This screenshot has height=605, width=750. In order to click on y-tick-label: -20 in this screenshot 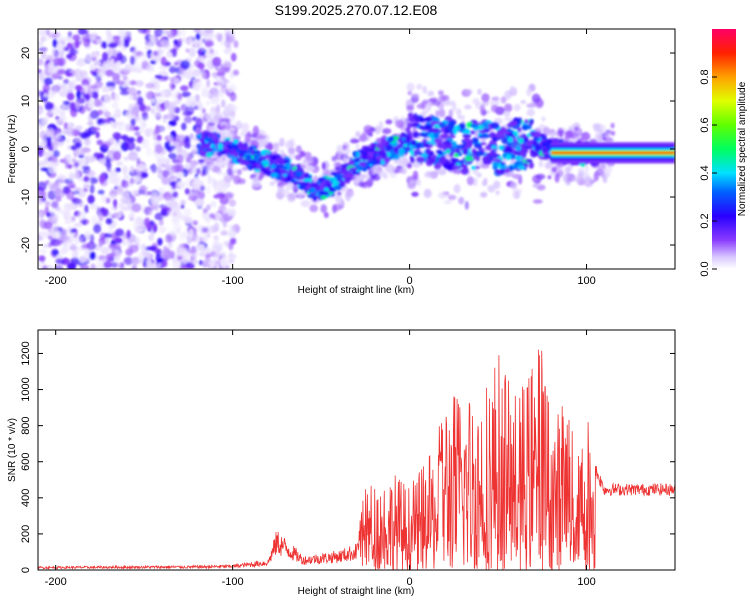, I will do `click(26, 245)`.